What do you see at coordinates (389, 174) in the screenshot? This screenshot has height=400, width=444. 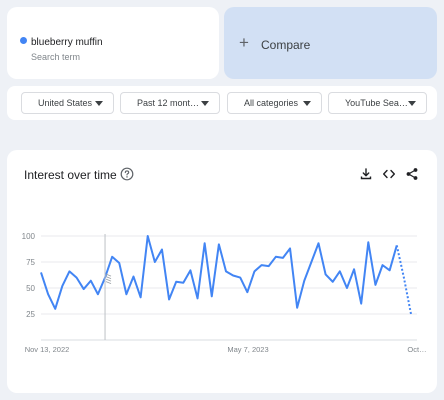 I see `embed-code-icon` at bounding box center [389, 174].